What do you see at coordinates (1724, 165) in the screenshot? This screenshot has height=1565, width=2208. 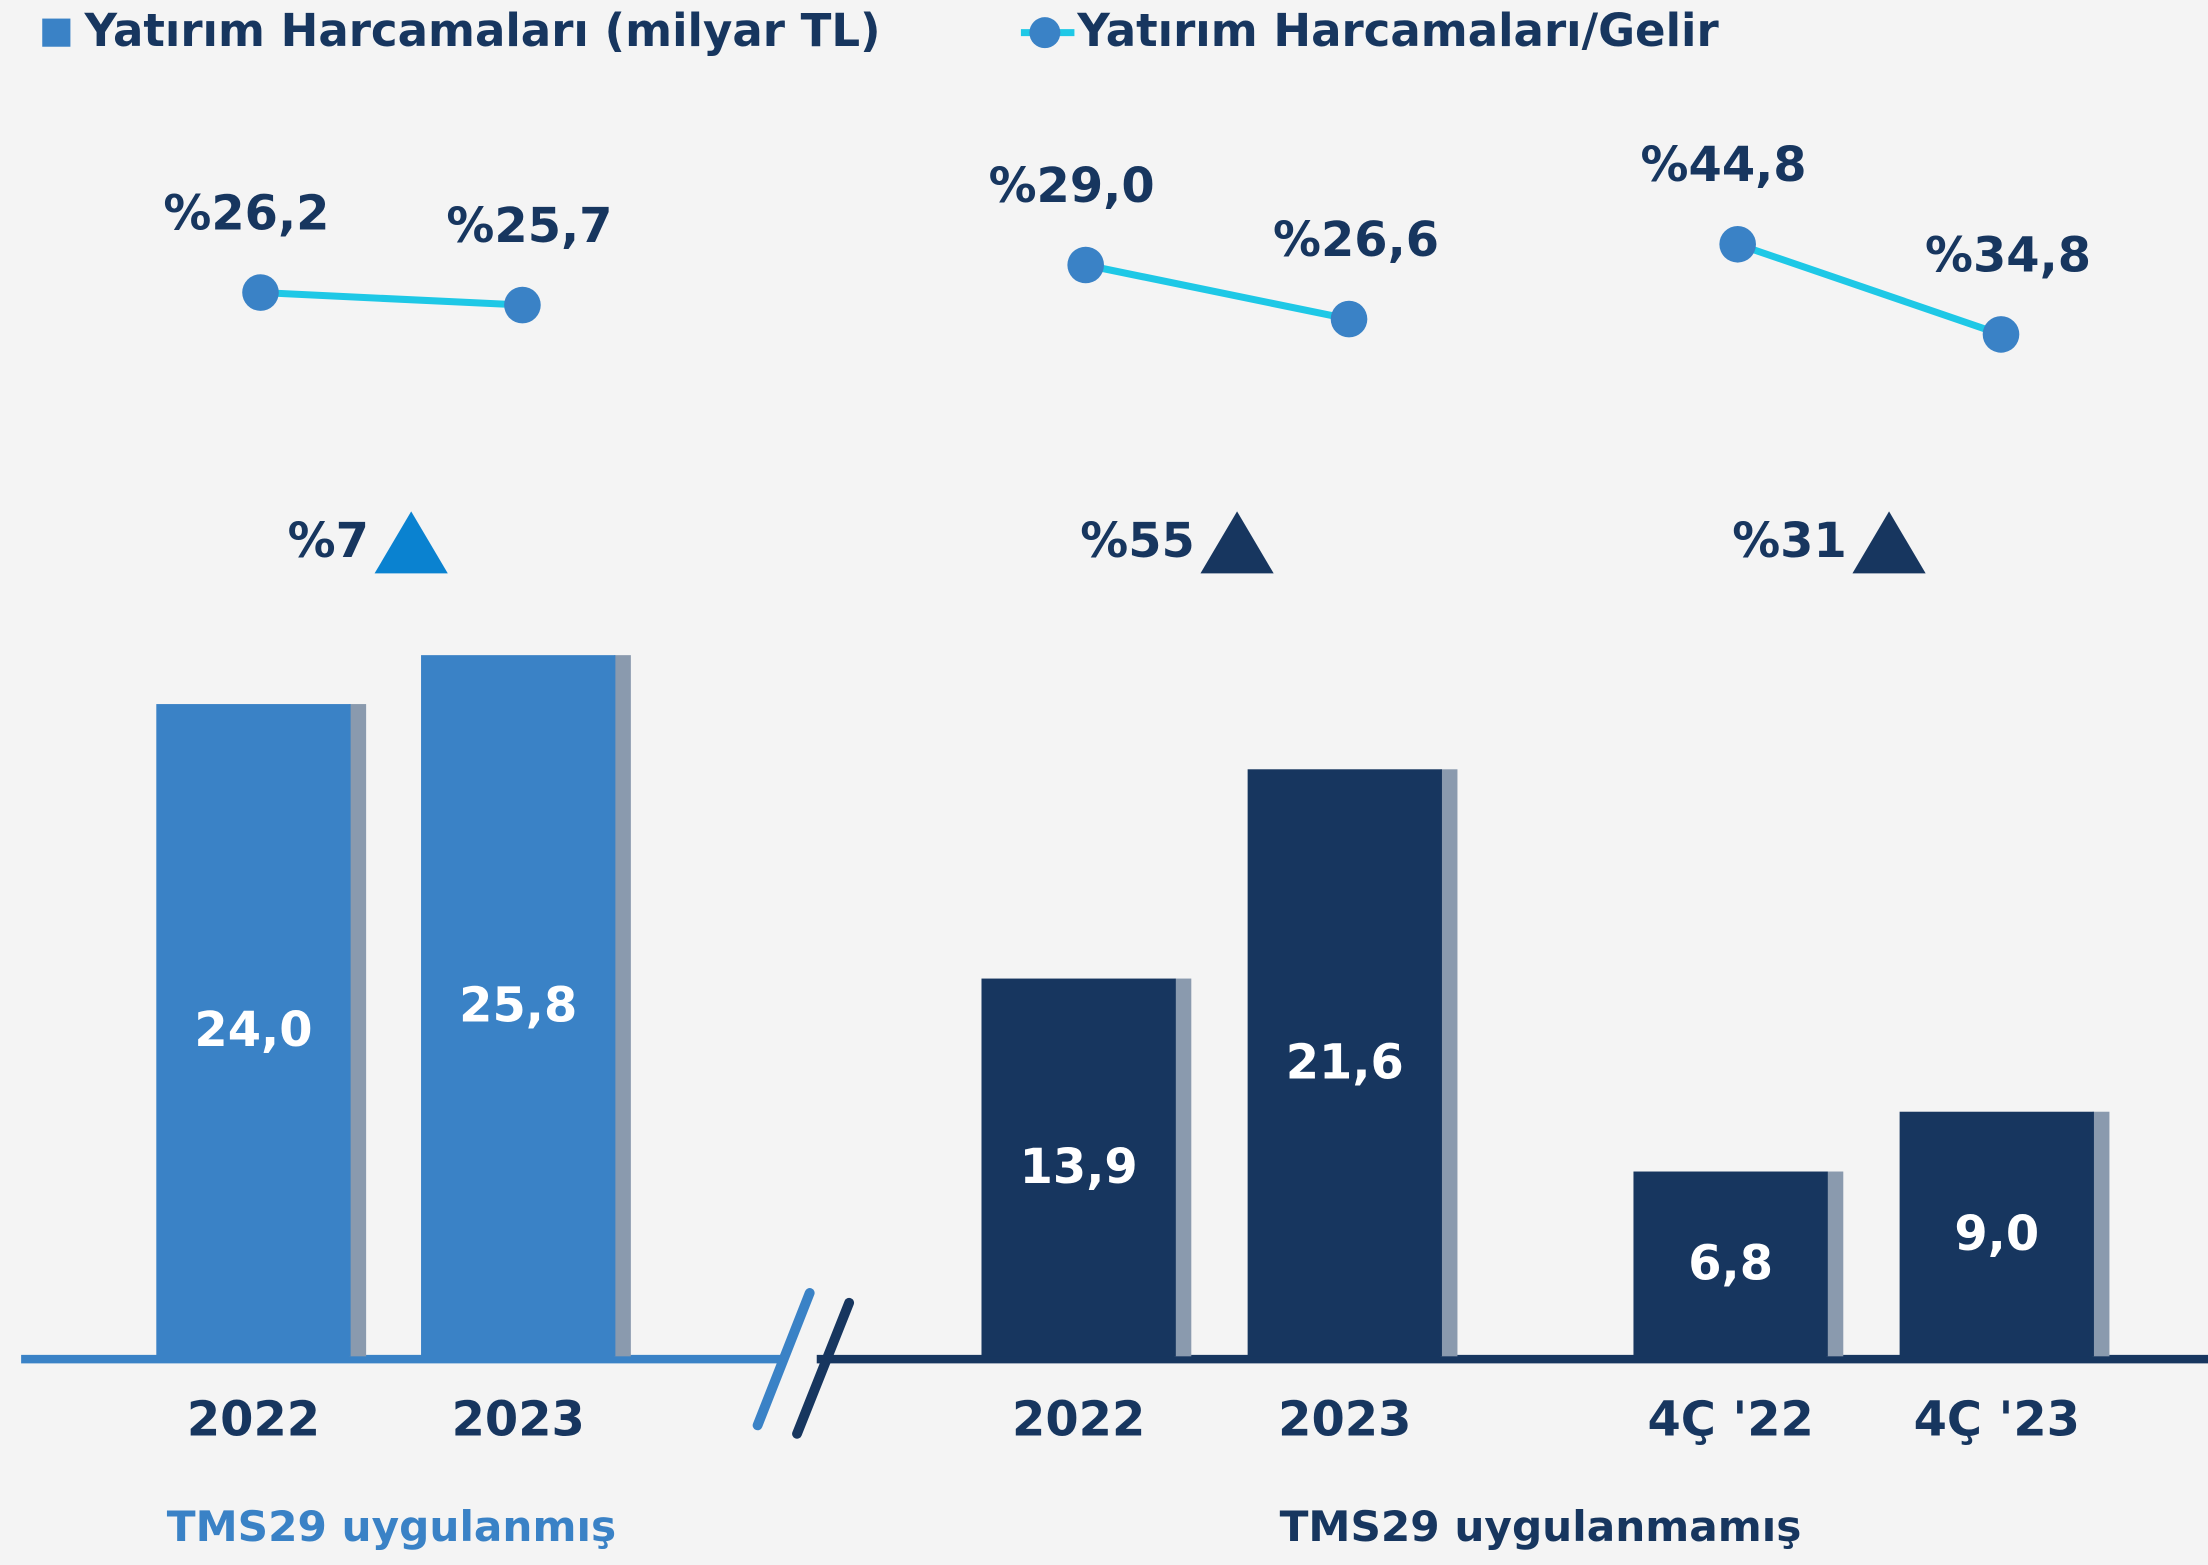 I see `ratio-label: %44,8` at bounding box center [1724, 165].